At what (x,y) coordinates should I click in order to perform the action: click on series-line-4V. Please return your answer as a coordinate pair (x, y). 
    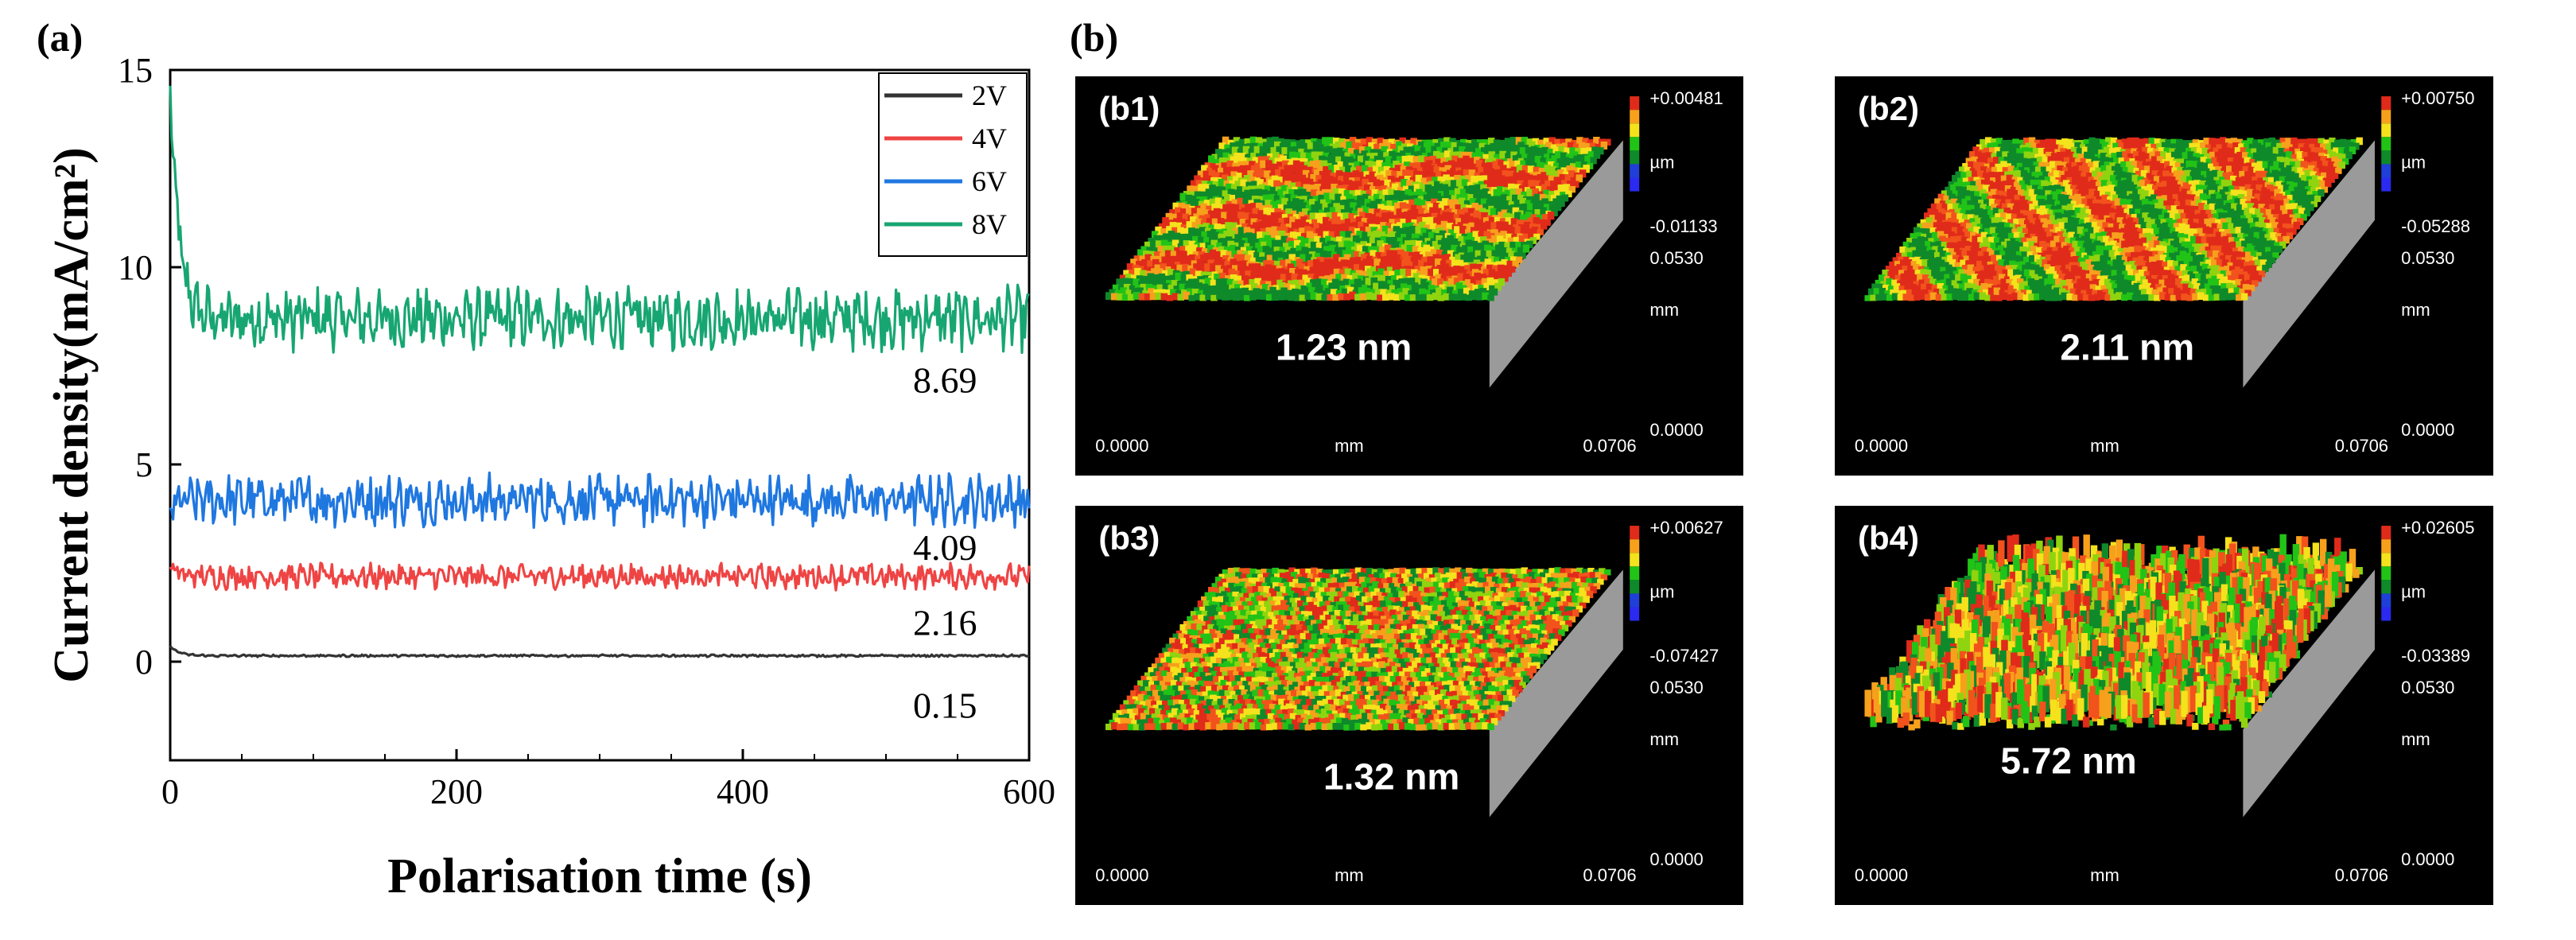
    Looking at the image, I should click on (600, 576).